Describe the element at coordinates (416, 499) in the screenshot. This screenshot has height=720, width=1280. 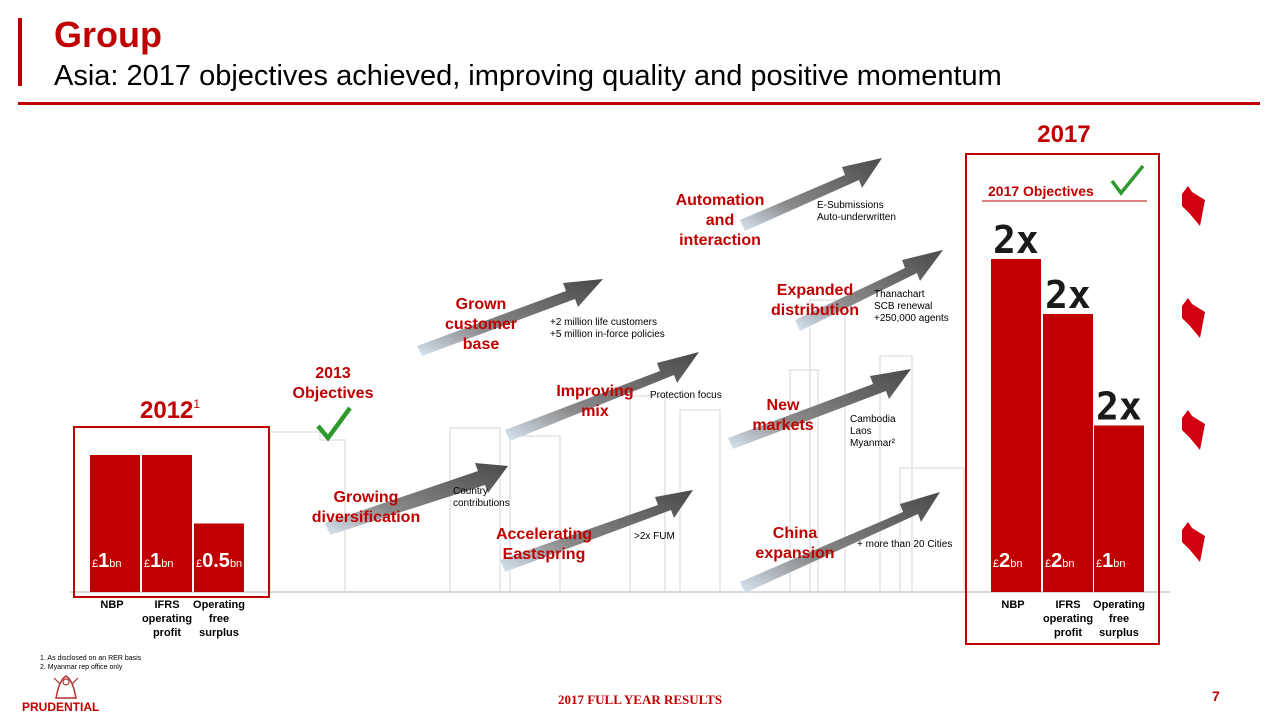
I see `arrow-growing-diversification` at that location.